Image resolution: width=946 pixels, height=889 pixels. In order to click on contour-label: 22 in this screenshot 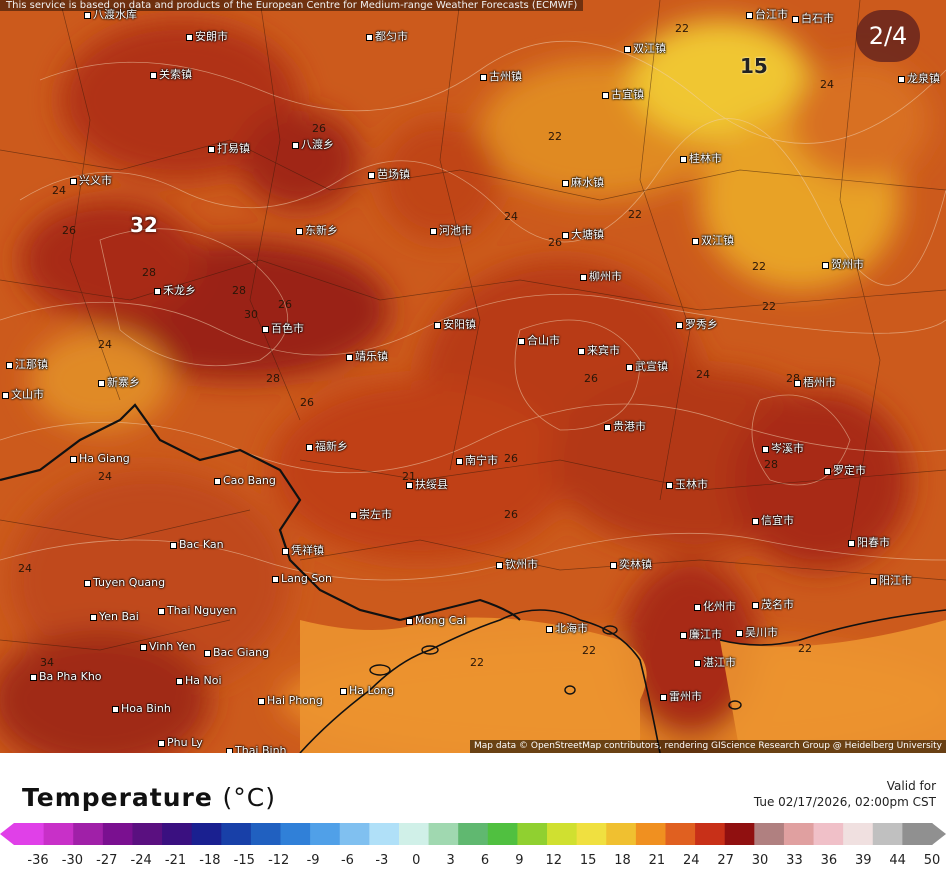, I will do `click(759, 266)`.